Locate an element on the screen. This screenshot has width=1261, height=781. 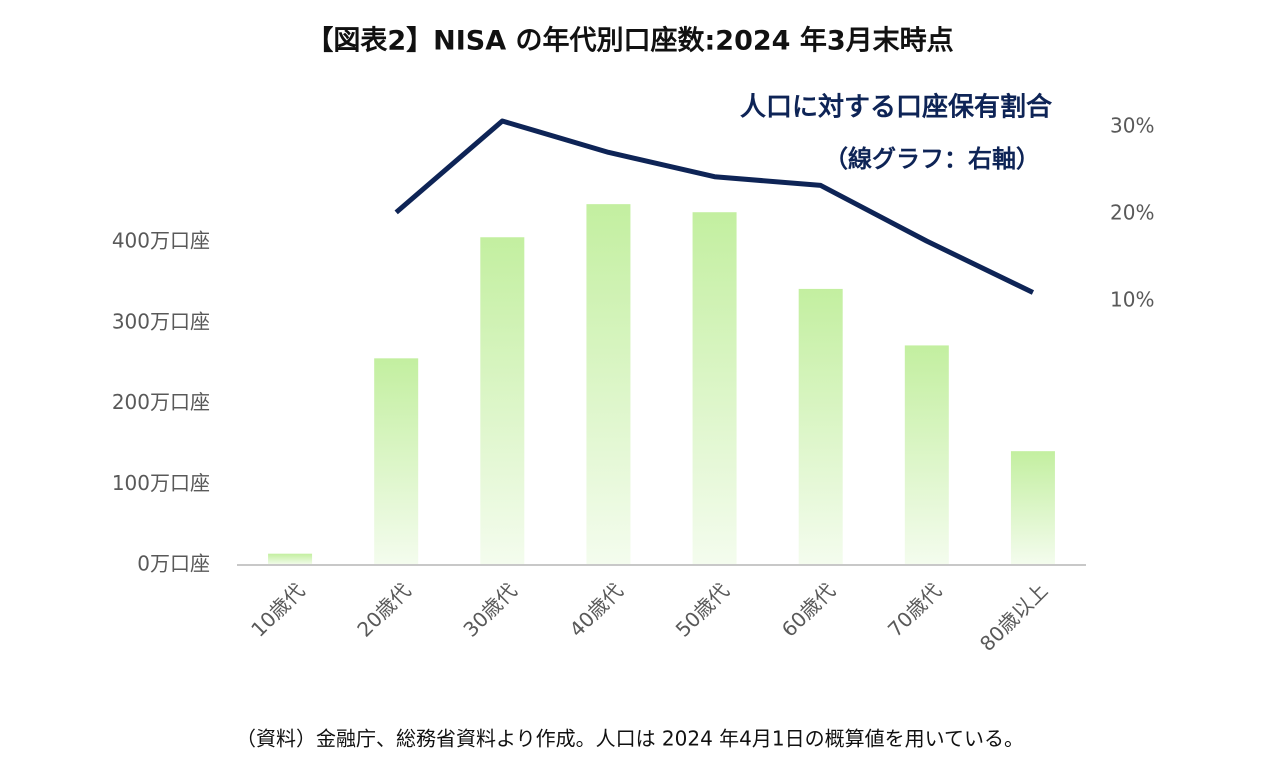
y-tick-label: 0万口座 is located at coordinates (173, 564).